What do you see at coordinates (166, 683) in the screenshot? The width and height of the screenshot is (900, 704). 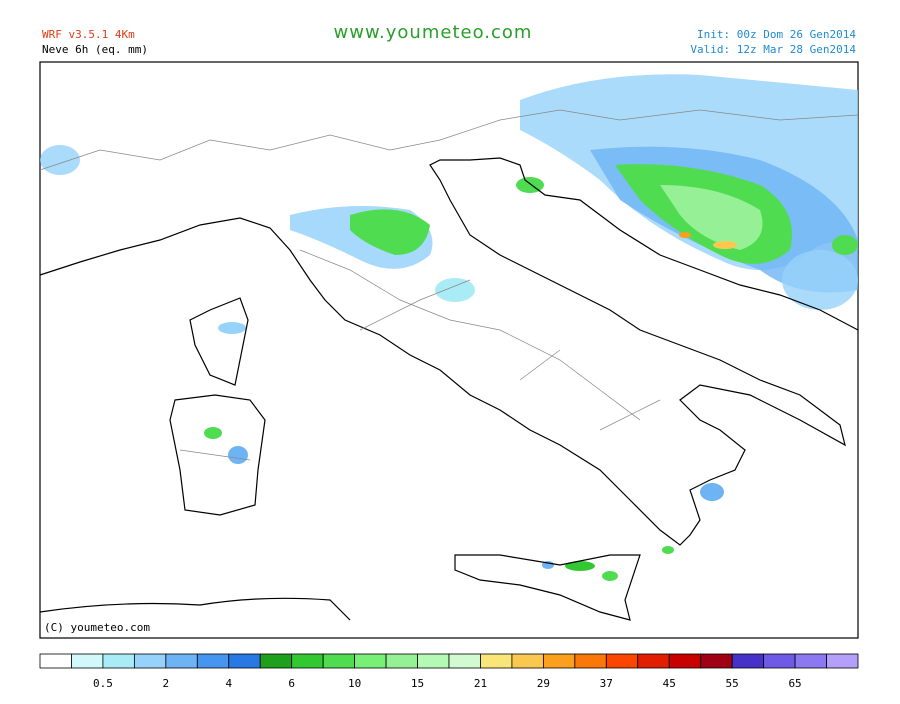 I see `legend-label: 2` at bounding box center [166, 683].